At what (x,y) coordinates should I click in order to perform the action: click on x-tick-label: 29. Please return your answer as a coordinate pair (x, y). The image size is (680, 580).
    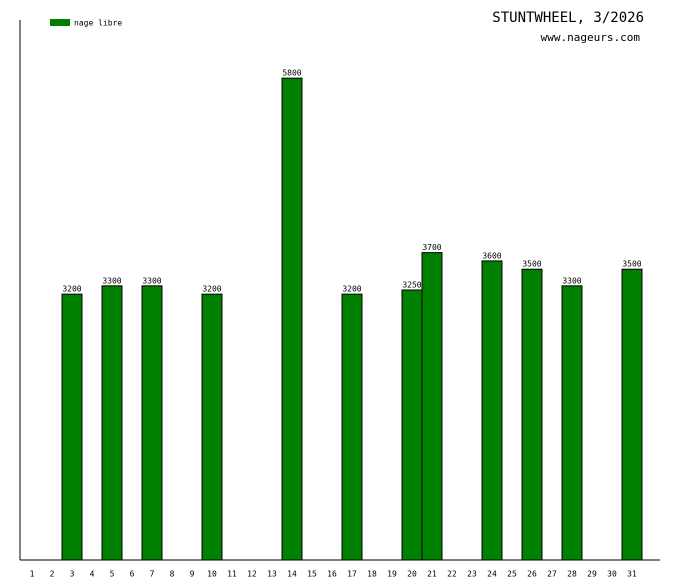
    Looking at the image, I should click on (592, 574).